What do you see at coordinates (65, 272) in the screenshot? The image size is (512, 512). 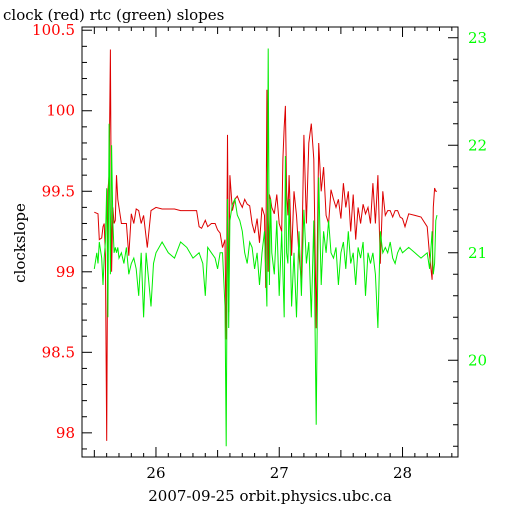 I see `left-tick-label: 99` at bounding box center [65, 272].